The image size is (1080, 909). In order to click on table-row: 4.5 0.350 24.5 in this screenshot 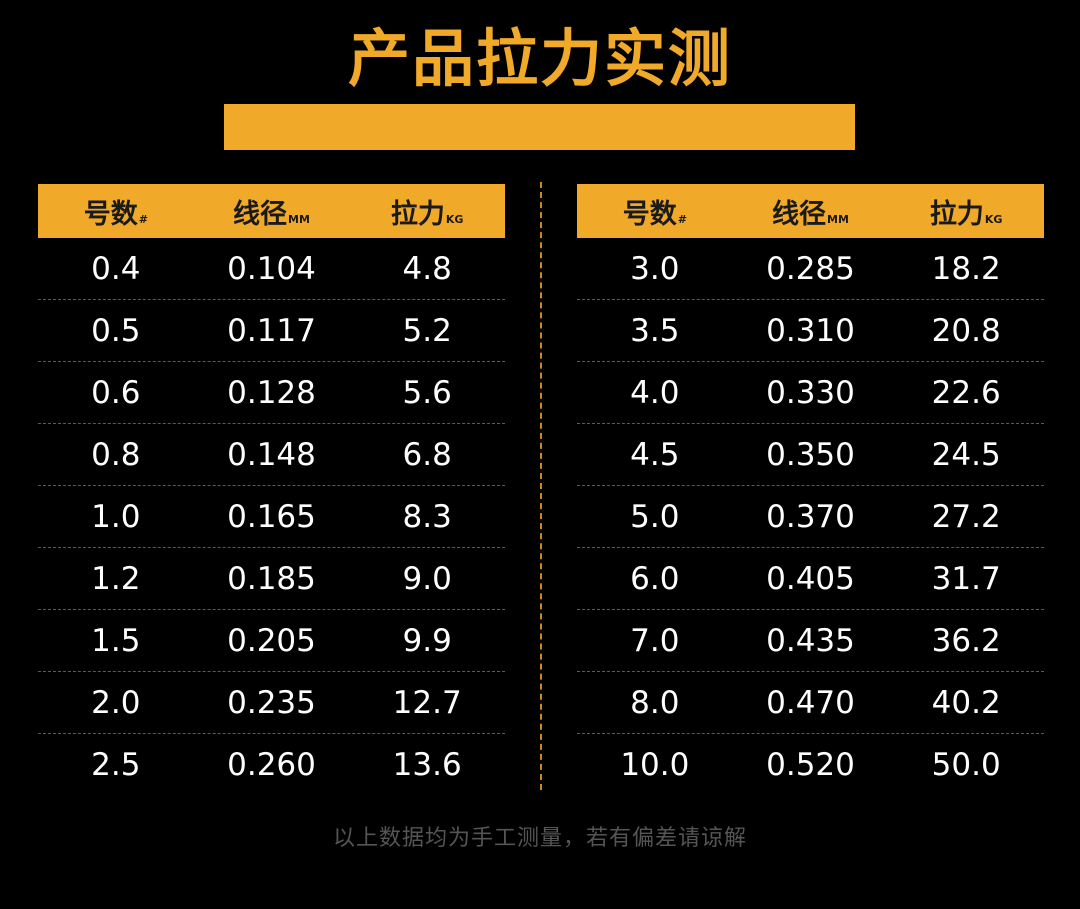, I will do `click(810, 455)`.